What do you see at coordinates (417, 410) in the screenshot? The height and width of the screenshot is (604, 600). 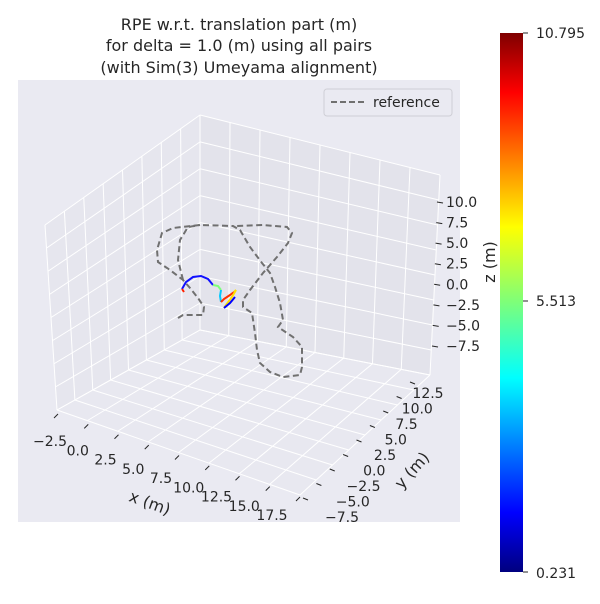 I see `y-tick-label: 10.0` at bounding box center [417, 410].